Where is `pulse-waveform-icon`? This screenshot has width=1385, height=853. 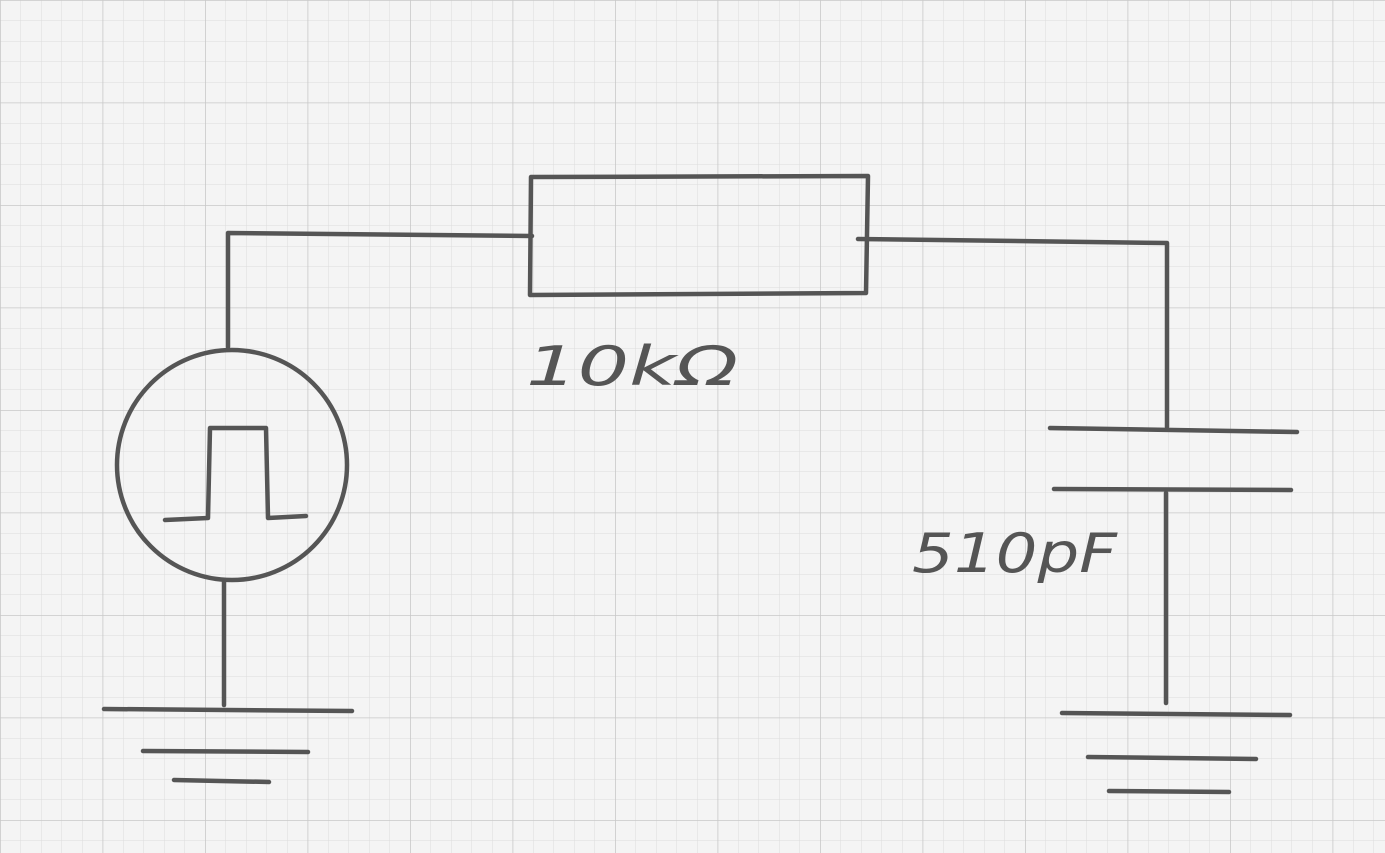 pulse-waveform-icon is located at coordinates (235, 474).